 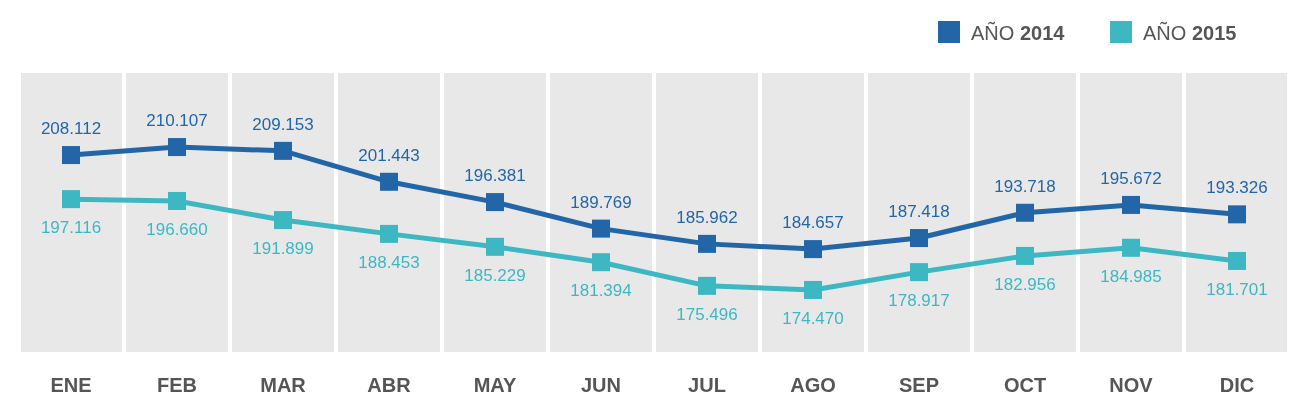 I want to click on x-tick-label: SEP, so click(x=919, y=385).